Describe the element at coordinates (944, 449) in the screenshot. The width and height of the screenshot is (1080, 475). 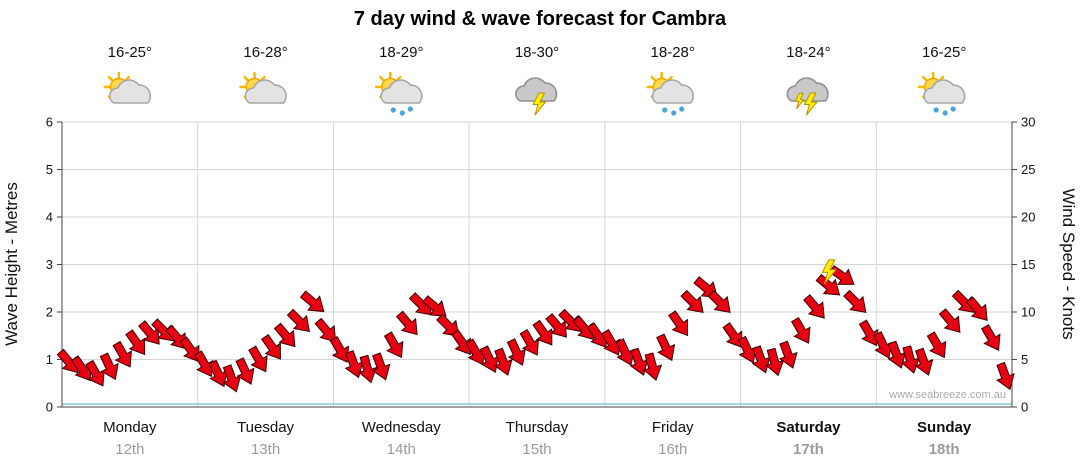
I see `day-date-label: 18th` at that location.